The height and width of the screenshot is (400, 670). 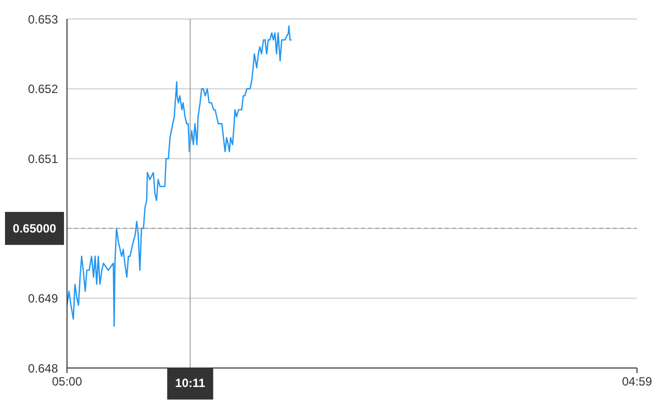 I want to click on y-tick-label: 0.651, so click(x=43, y=159).